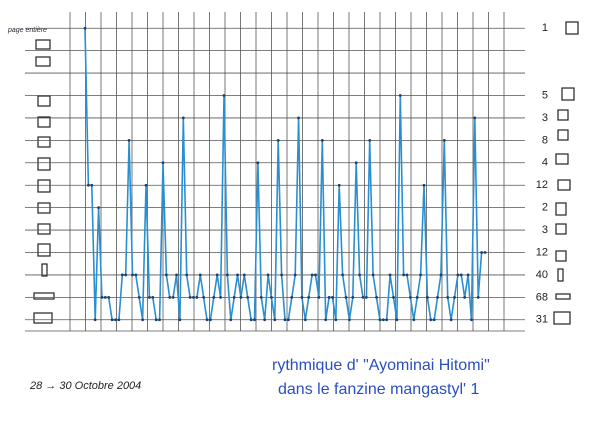 The width and height of the screenshot is (600, 425). What do you see at coordinates (542, 320) in the screenshot?
I see `row-count: 31` at bounding box center [542, 320].